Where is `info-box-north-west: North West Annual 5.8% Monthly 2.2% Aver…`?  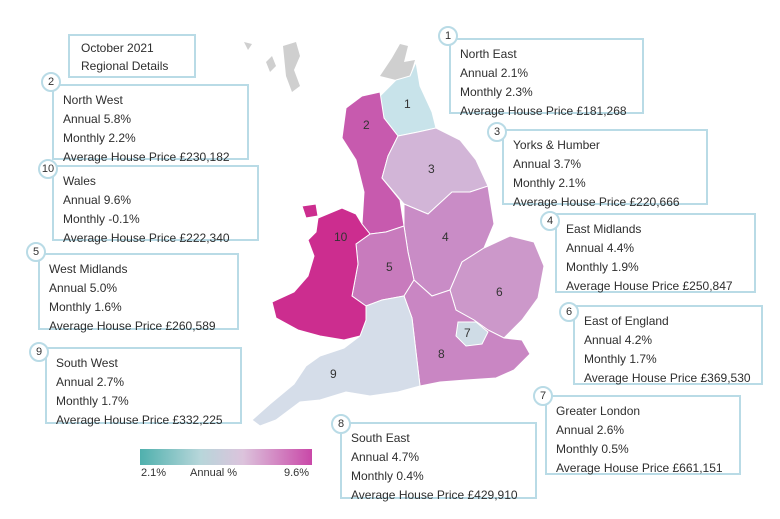
info-box-north-west: North West Annual 5.8% Monthly 2.2% Aver… is located at coordinates (150, 124).